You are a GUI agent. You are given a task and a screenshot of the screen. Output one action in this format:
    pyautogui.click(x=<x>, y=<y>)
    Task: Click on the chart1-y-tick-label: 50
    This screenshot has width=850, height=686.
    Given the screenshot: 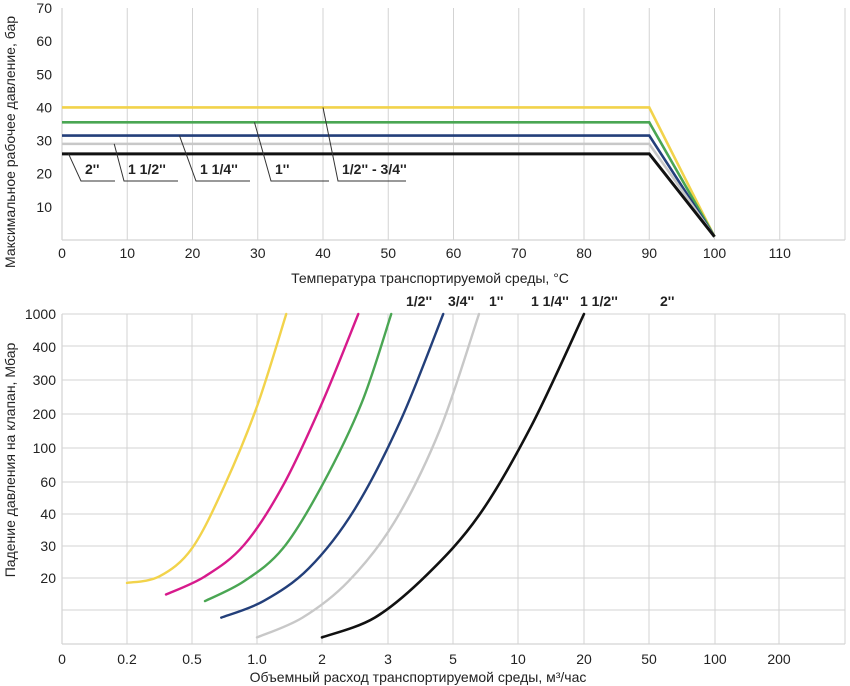 What is the action you would take?
    pyautogui.click(x=44, y=74)
    